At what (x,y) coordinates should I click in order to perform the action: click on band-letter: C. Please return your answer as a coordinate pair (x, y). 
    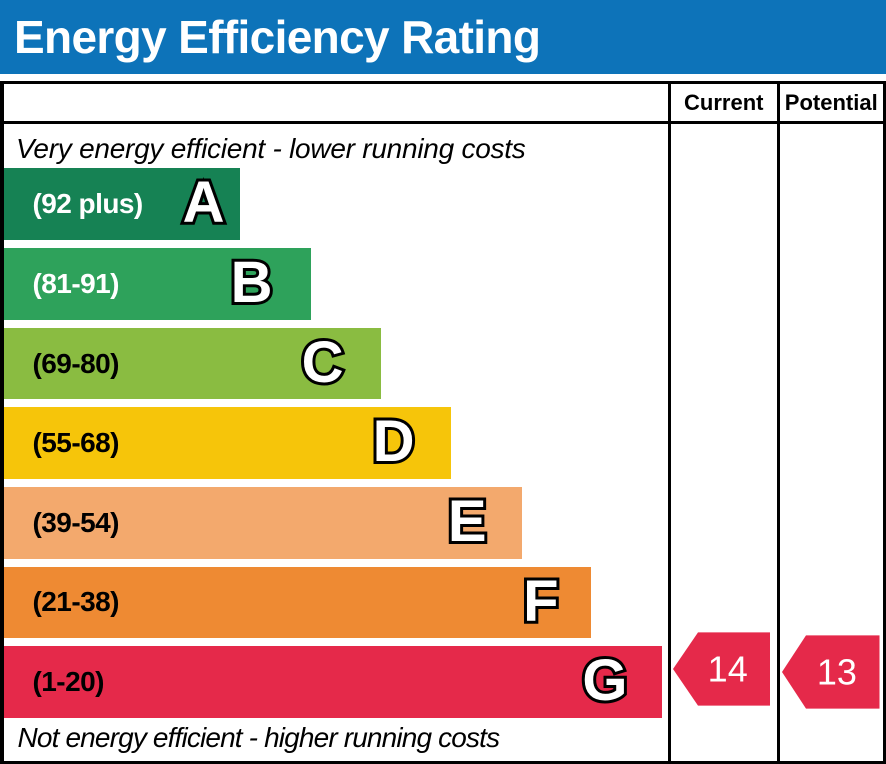
    Looking at the image, I should click on (322, 362).